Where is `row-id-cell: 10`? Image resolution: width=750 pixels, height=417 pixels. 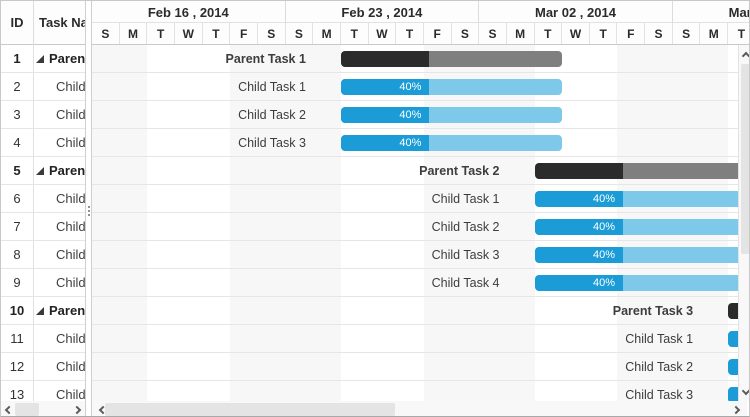
row-id-cell: 10 is located at coordinates (17, 310).